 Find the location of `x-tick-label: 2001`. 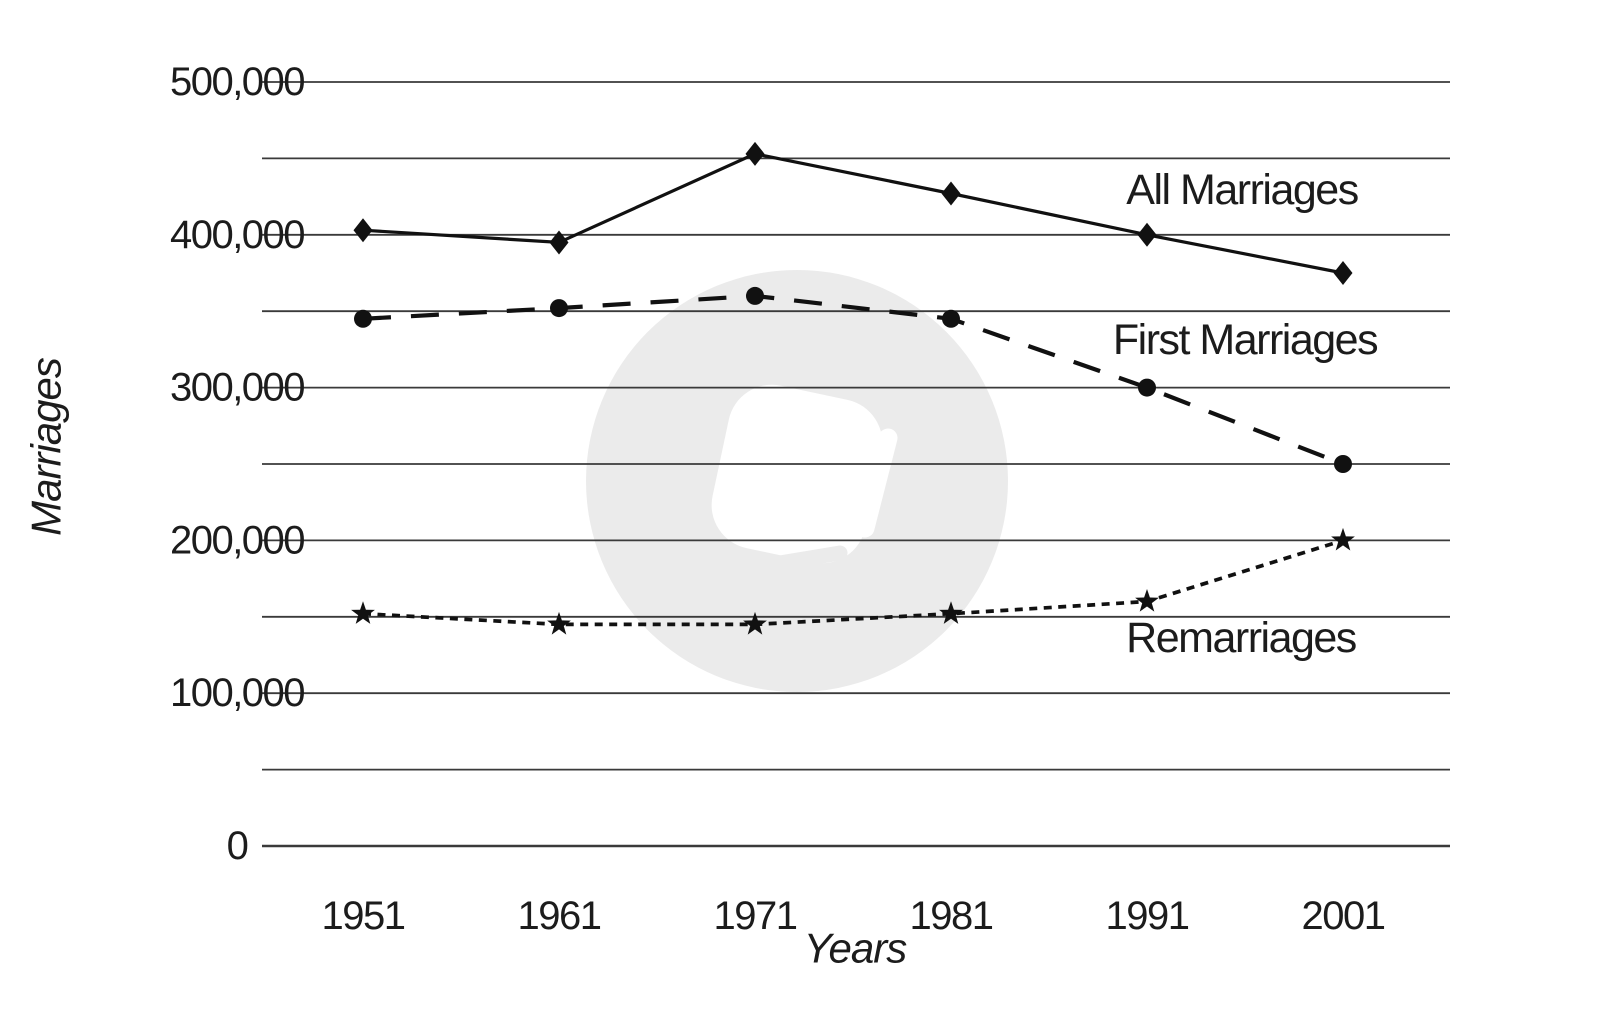

x-tick-label: 2001 is located at coordinates (1343, 916).